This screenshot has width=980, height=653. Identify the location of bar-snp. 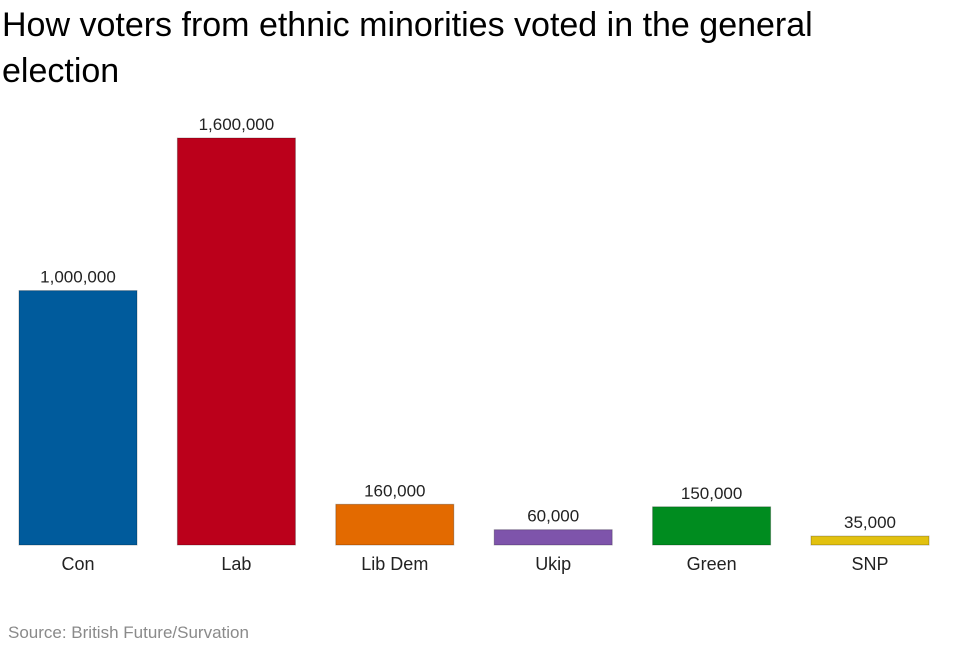
(870, 540).